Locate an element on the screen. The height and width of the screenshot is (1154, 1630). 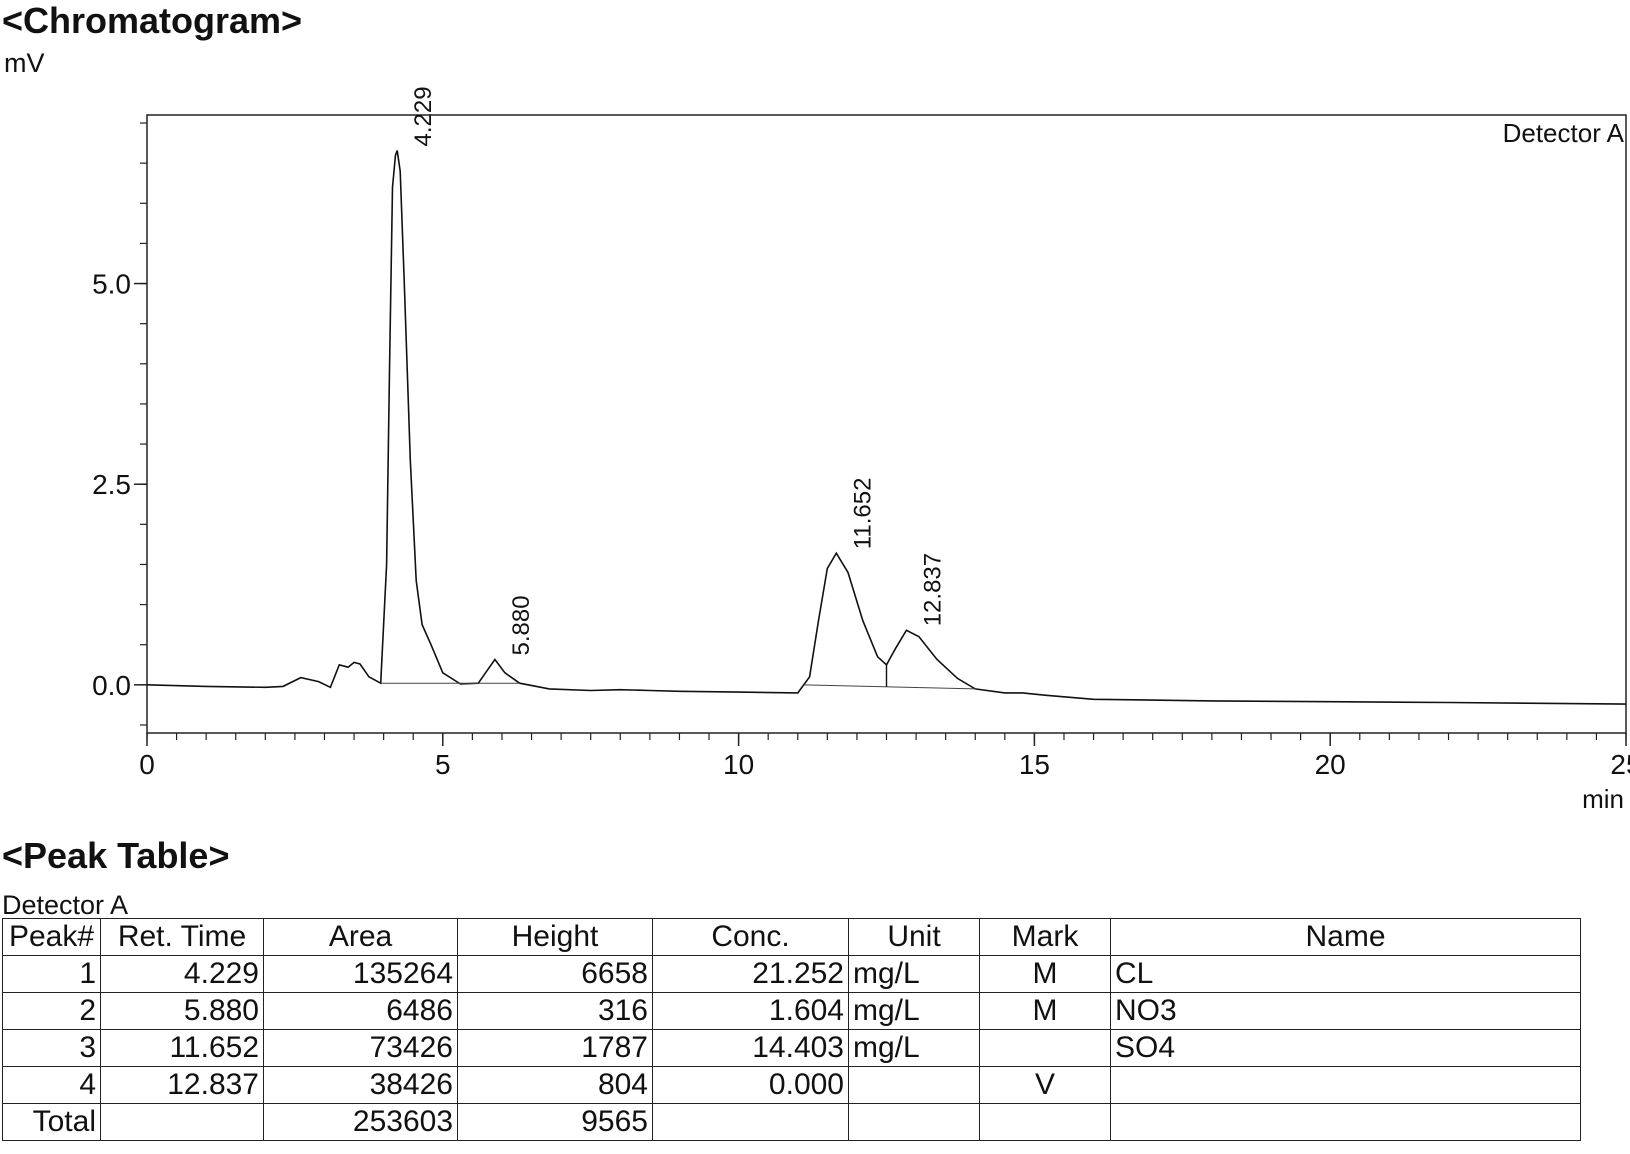
table-cell: 316 is located at coordinates (555, 1011).